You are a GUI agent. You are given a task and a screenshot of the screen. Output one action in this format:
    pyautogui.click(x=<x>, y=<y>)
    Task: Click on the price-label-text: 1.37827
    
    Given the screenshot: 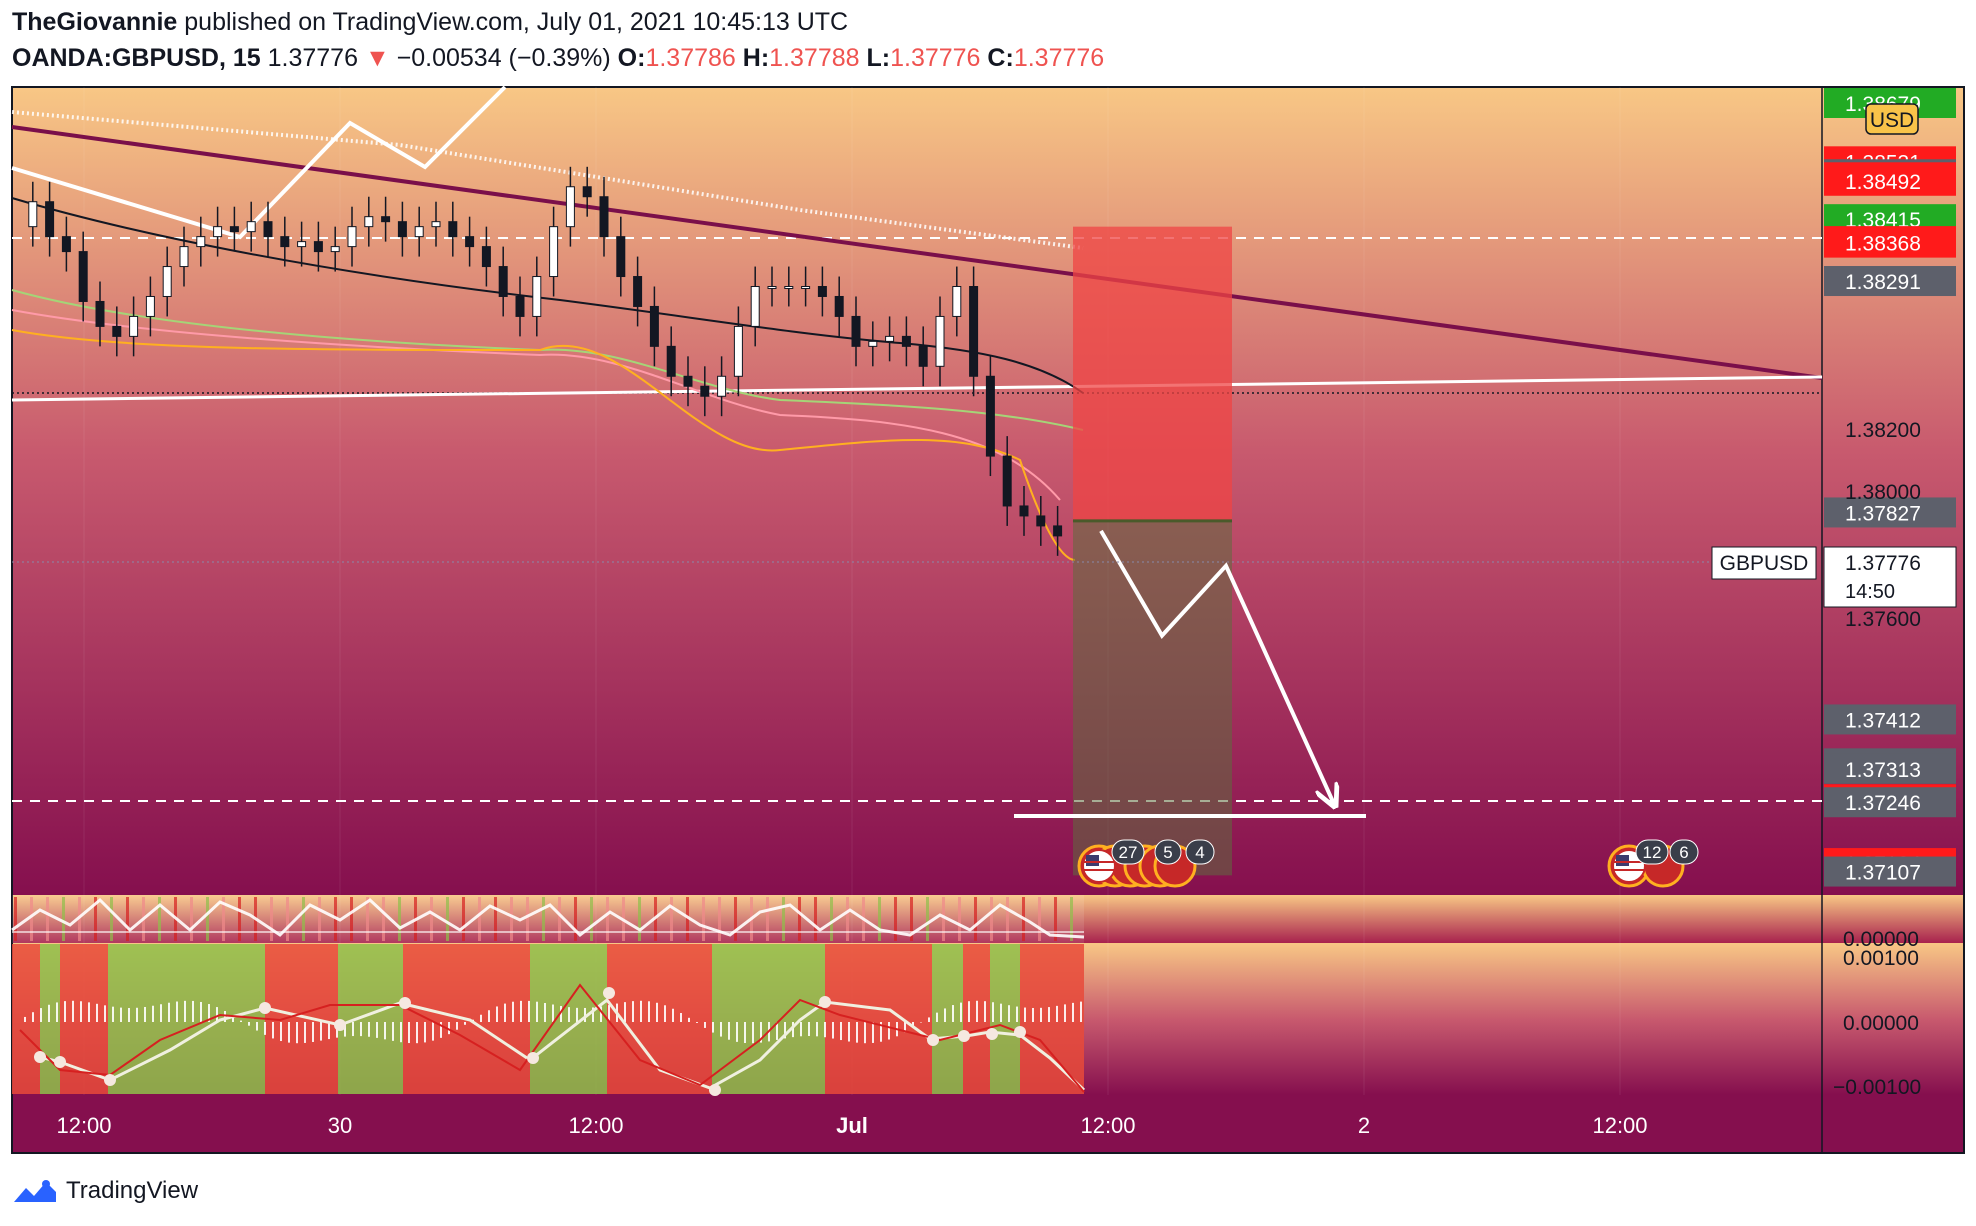 What is the action you would take?
    pyautogui.click(x=1883, y=513)
    